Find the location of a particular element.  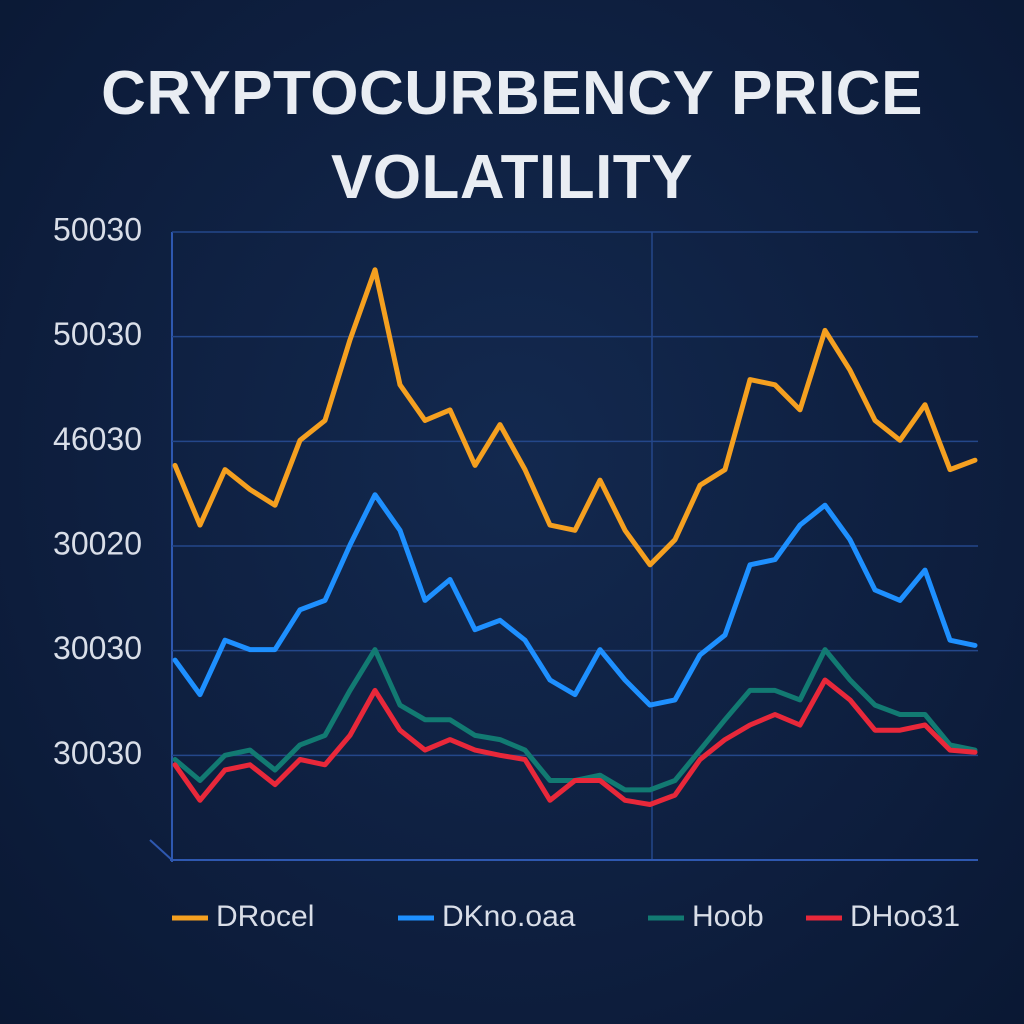

legend-label: Hoob is located at coordinates (728, 916).